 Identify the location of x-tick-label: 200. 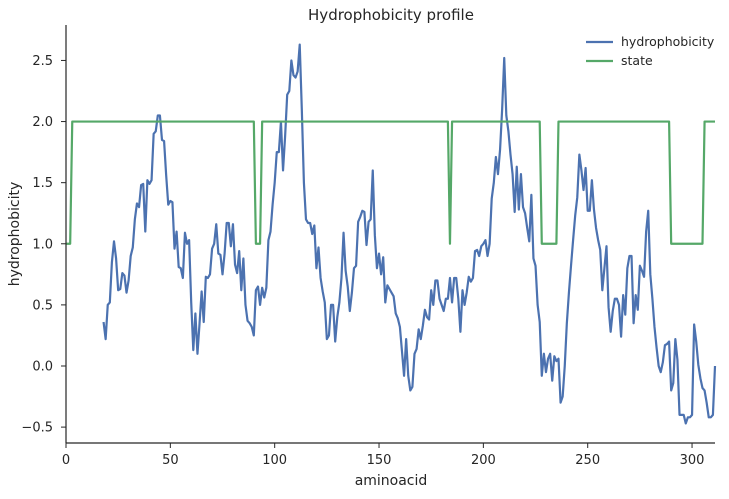
(483, 460).